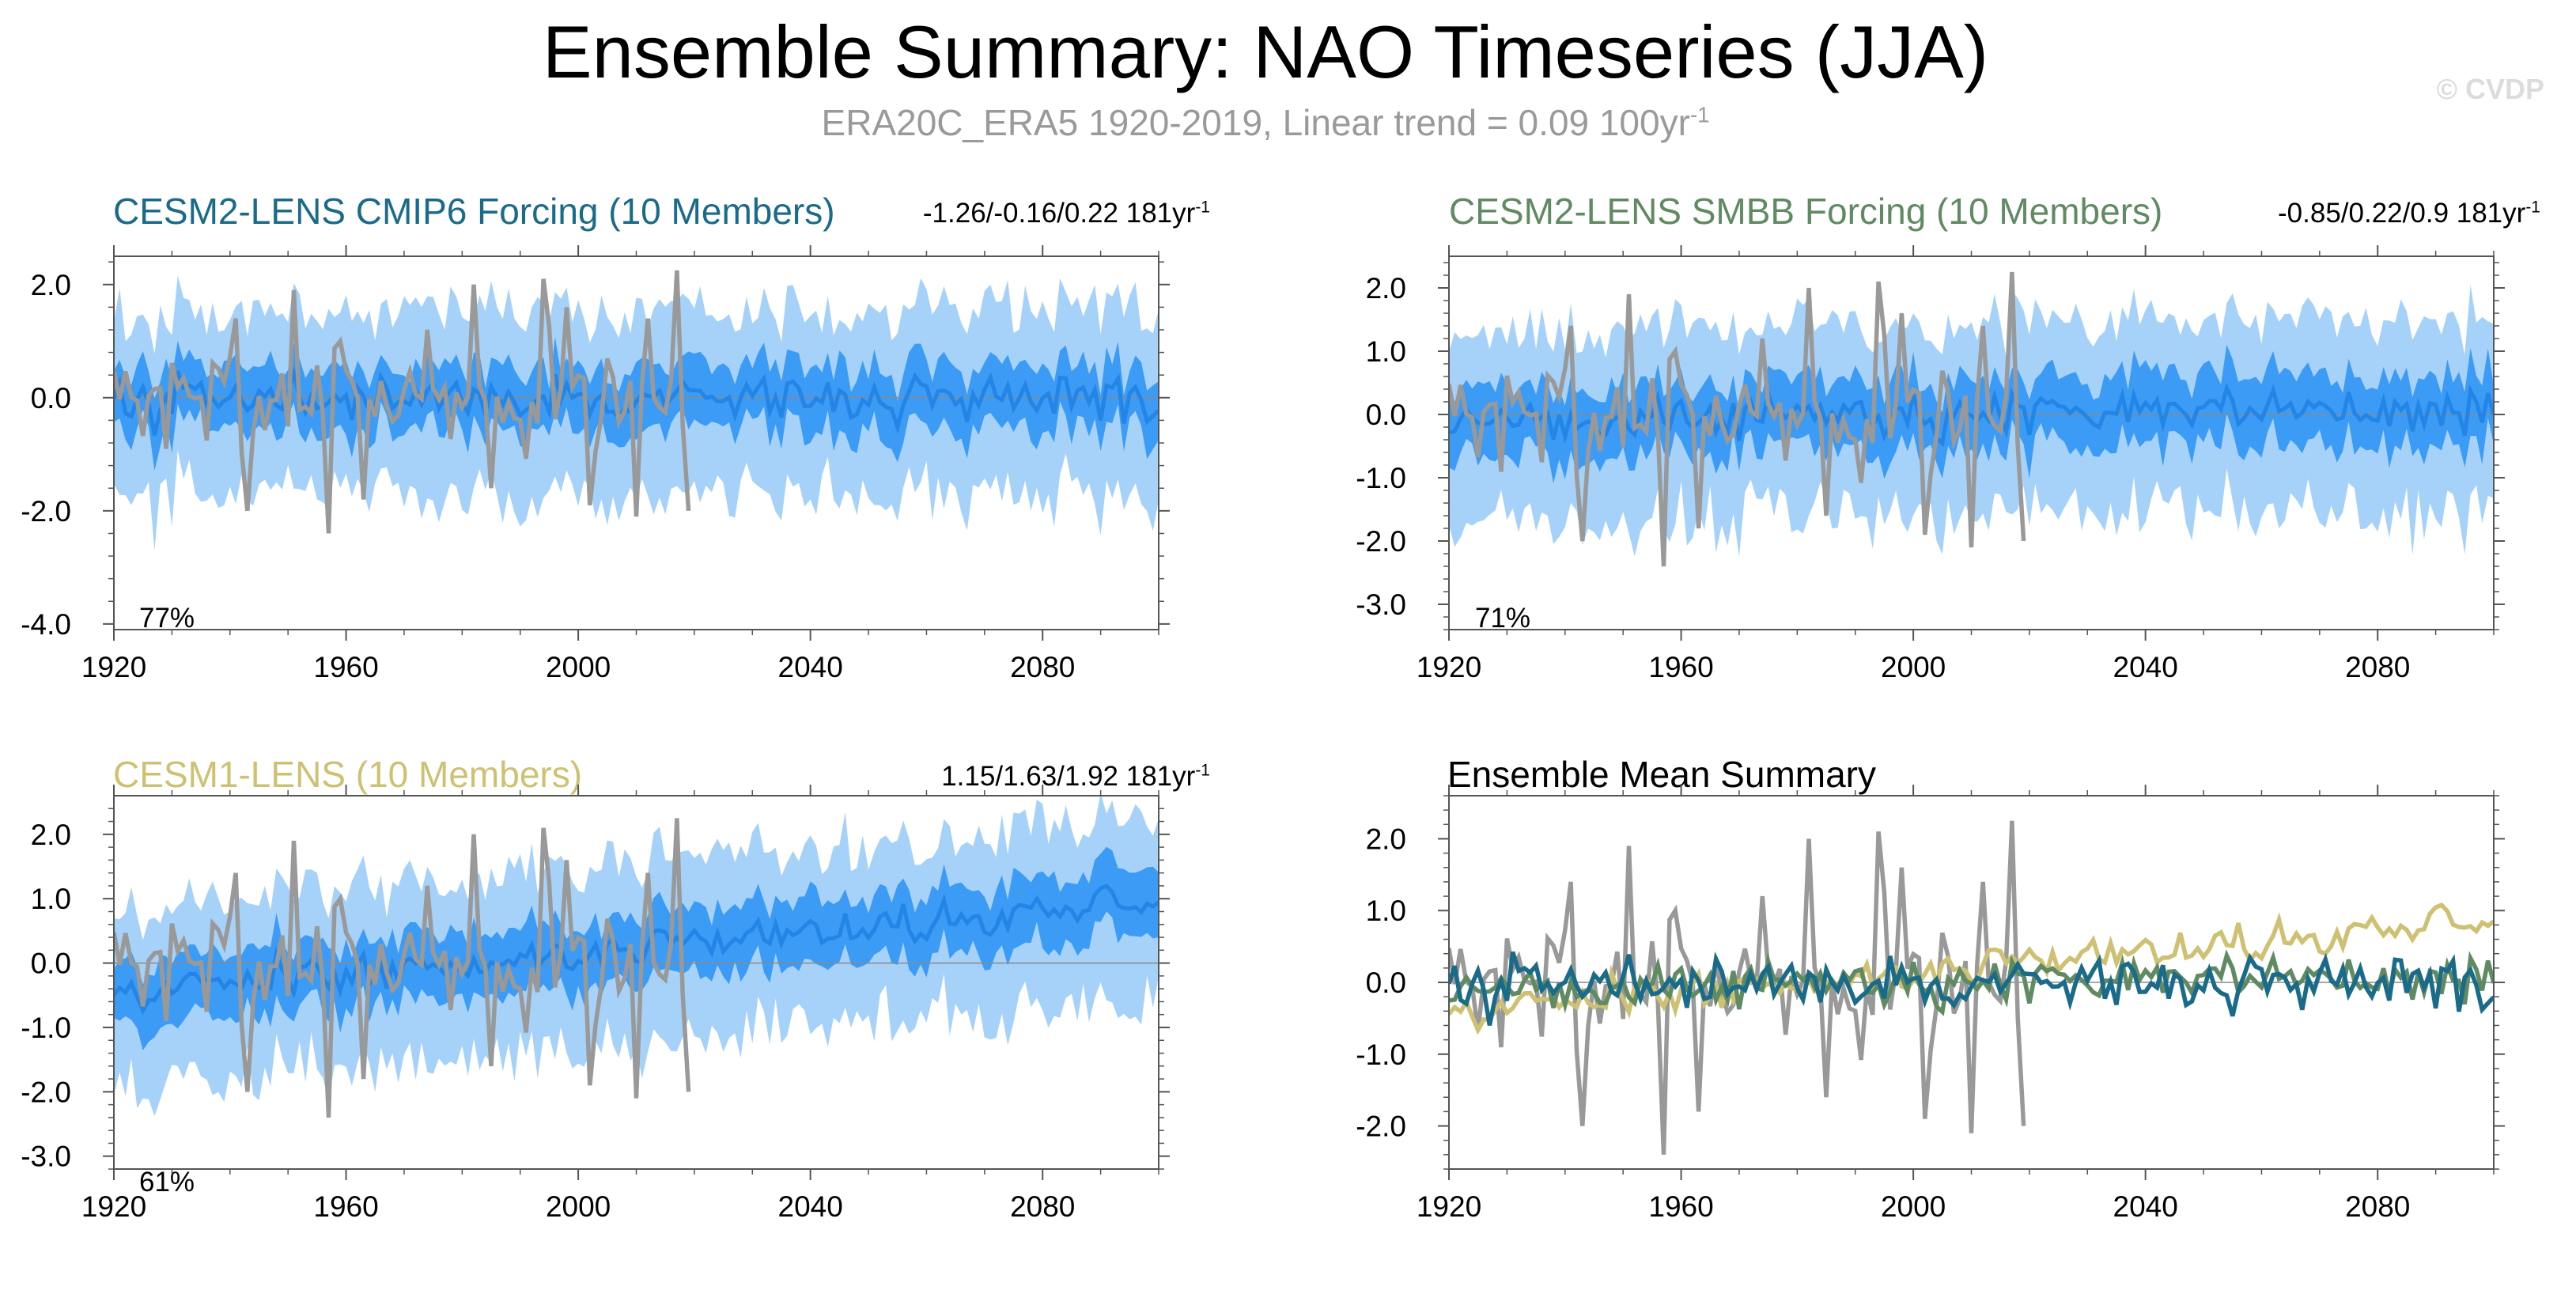 The height and width of the screenshot is (1313, 2576). What do you see at coordinates (2378, 1206) in the screenshot?
I see `x-tick-label-summary-2080: 2080` at bounding box center [2378, 1206].